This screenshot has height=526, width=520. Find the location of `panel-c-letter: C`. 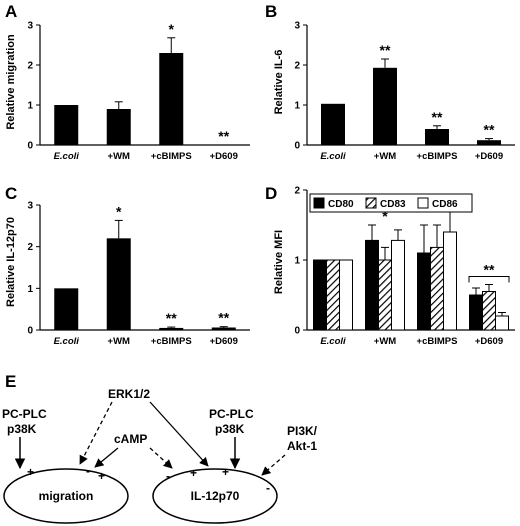

panel-c-letter: C is located at coordinates (11, 193).